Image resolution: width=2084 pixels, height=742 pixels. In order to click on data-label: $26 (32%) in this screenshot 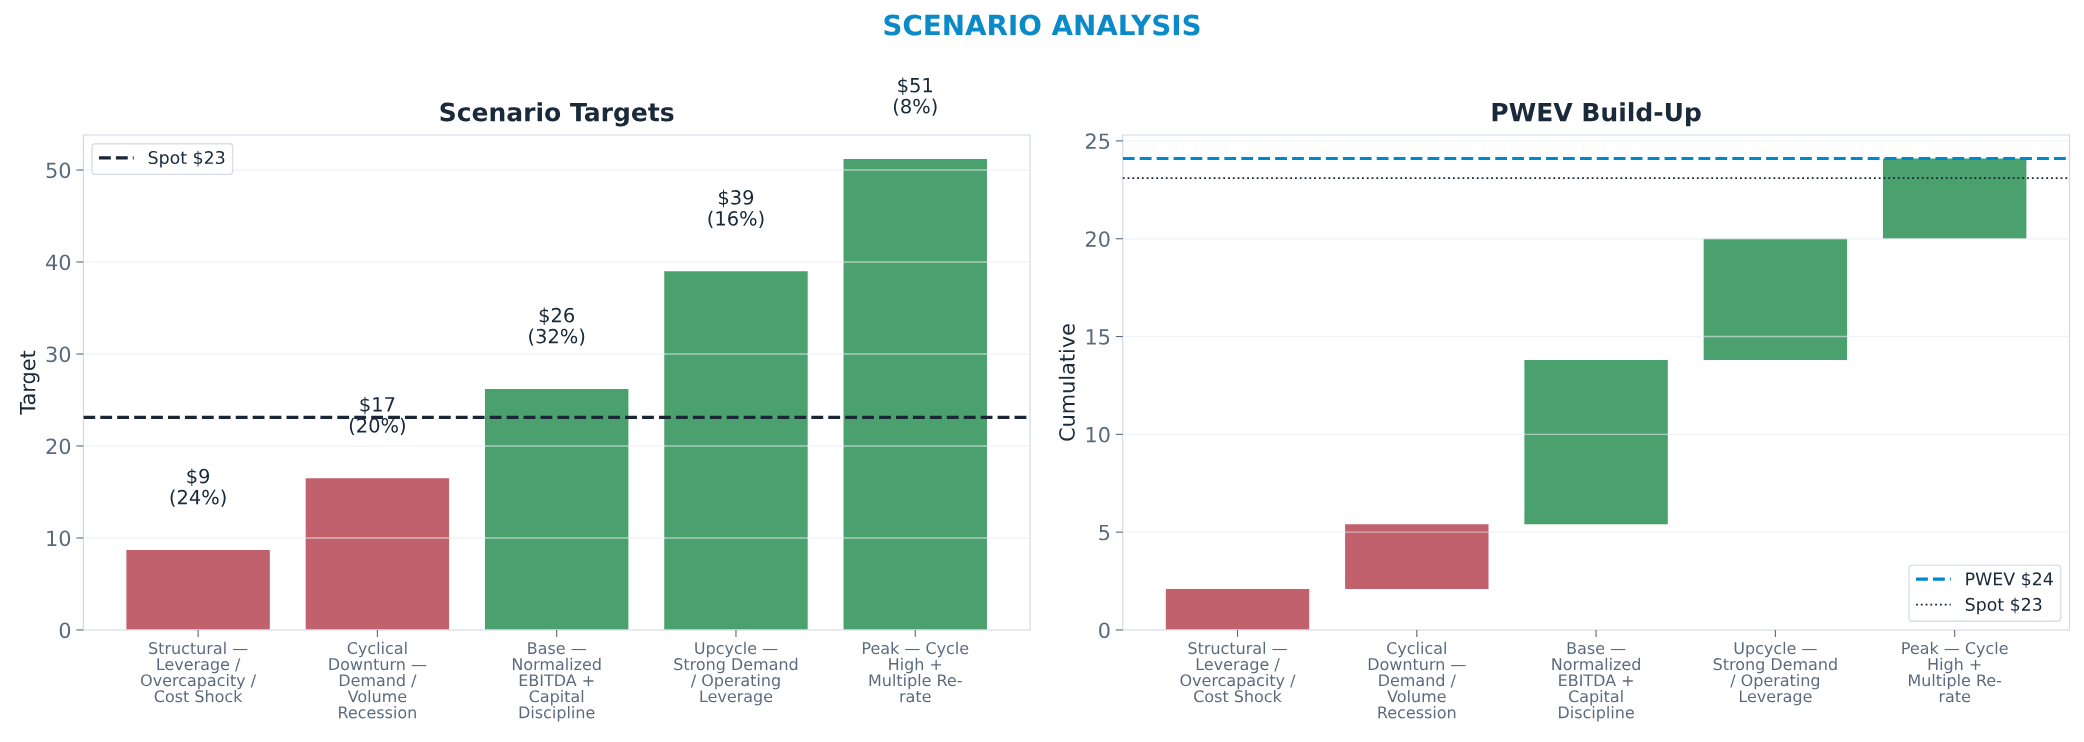, I will do `click(557, 326)`.